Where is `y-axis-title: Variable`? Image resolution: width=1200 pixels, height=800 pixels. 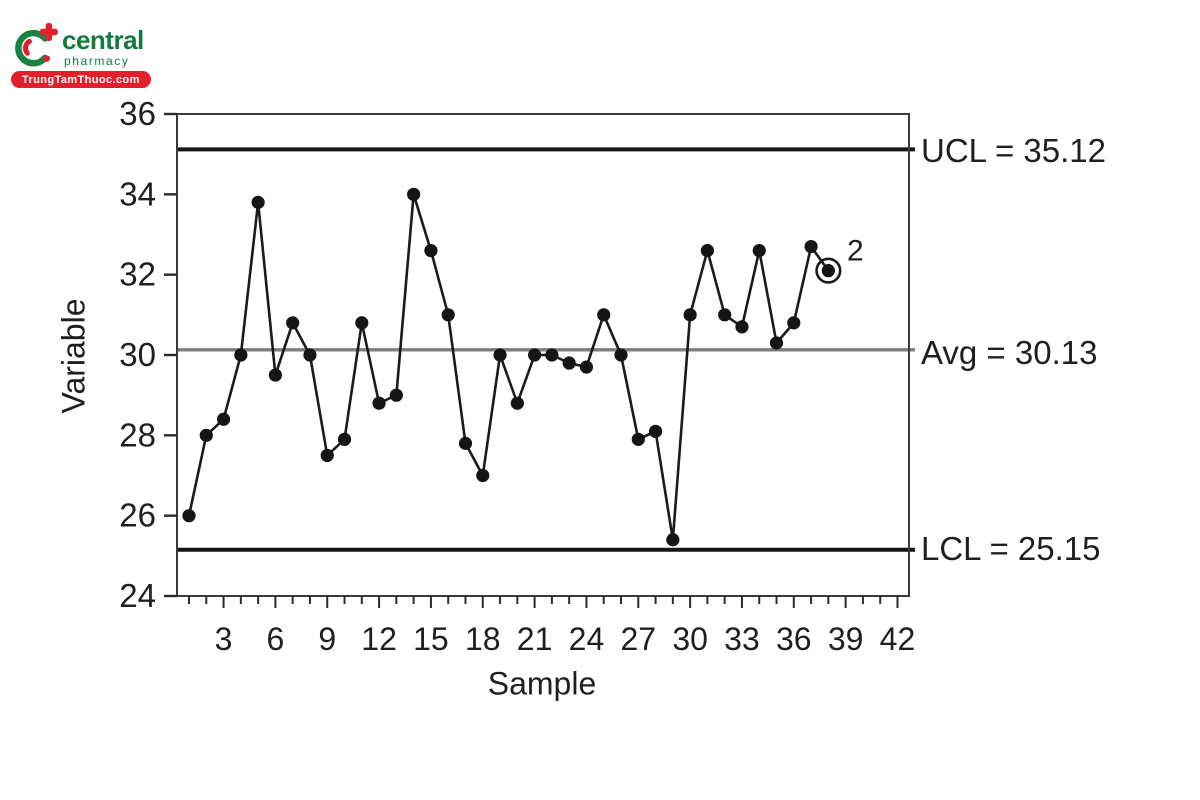 y-axis-title: Variable is located at coordinates (73, 356).